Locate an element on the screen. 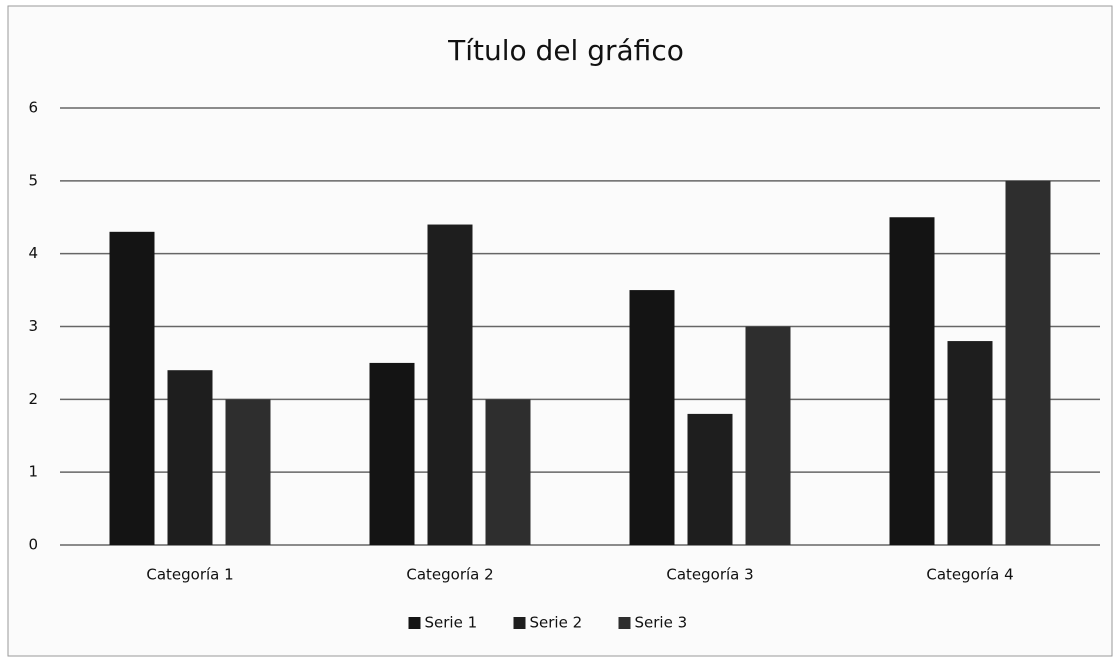 This screenshot has width=1120, height=661. x-tick-label: Categoría 1 is located at coordinates (189, 575).